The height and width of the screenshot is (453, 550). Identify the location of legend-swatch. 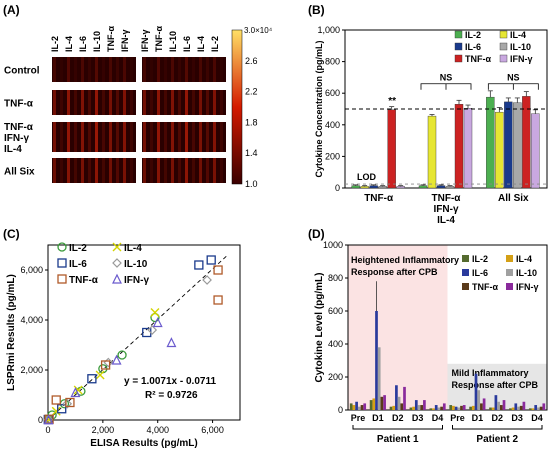
(509, 258).